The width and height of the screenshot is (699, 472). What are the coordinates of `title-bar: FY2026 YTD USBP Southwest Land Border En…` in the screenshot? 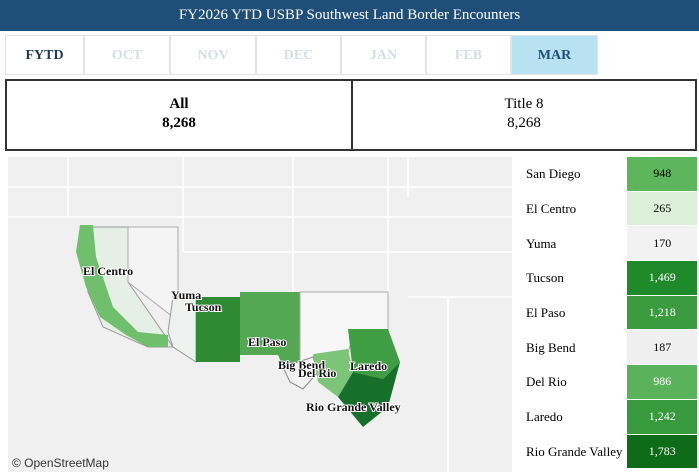 It's located at (349, 15).